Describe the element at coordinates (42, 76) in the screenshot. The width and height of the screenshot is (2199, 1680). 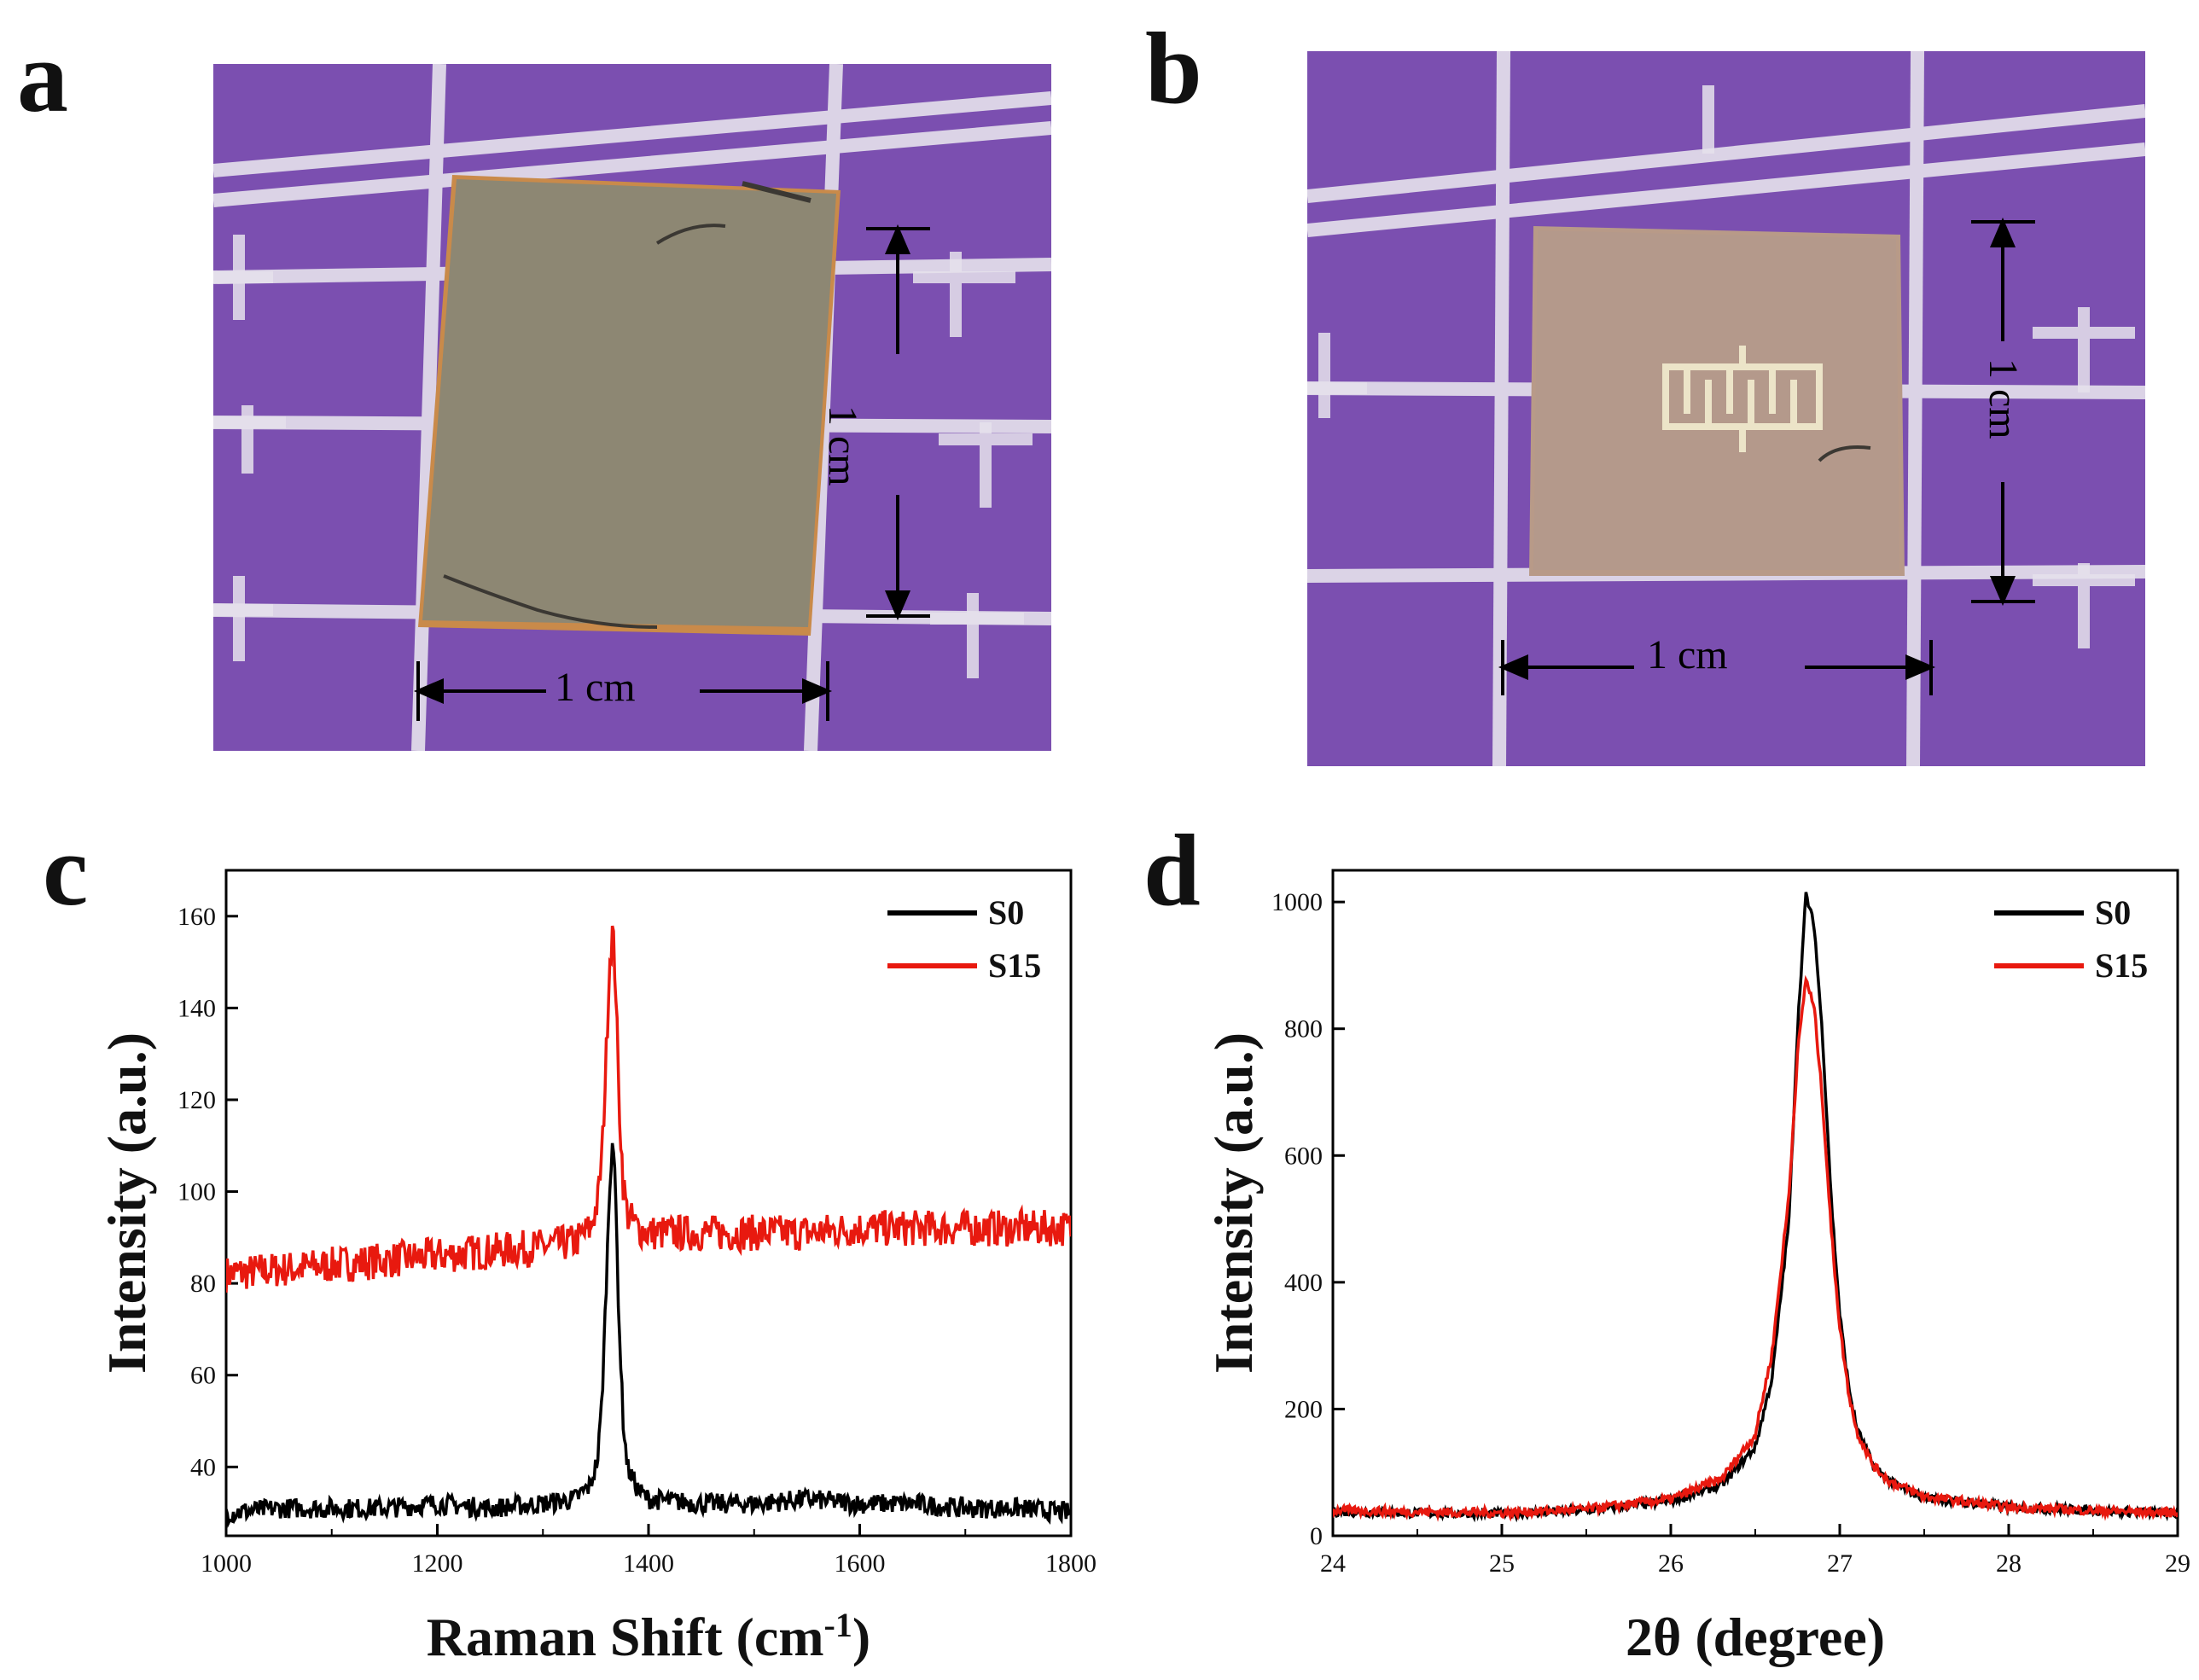
I see `panel-a-letter: a` at that location.